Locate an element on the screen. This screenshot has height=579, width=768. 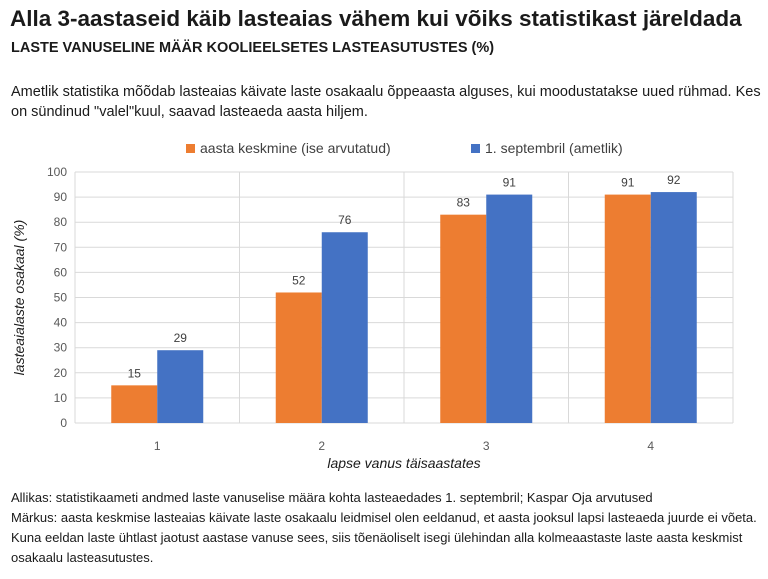
y-tick-label: 20 is located at coordinates (61, 373).